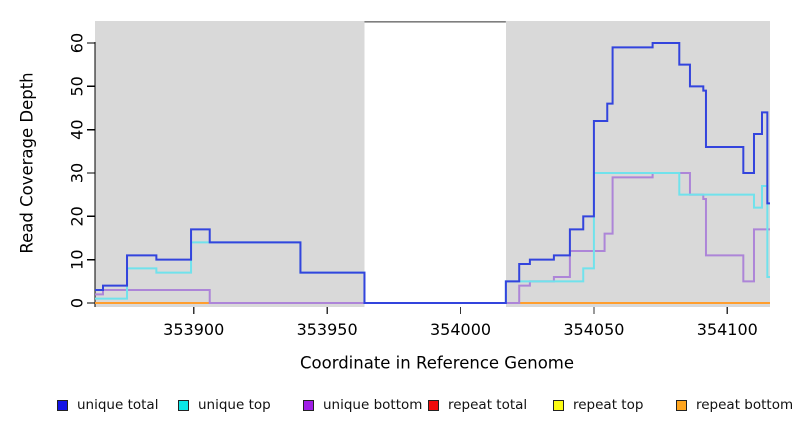  Describe the element at coordinates (488, 405) in the screenshot. I see `legend-label: repeat total` at that location.